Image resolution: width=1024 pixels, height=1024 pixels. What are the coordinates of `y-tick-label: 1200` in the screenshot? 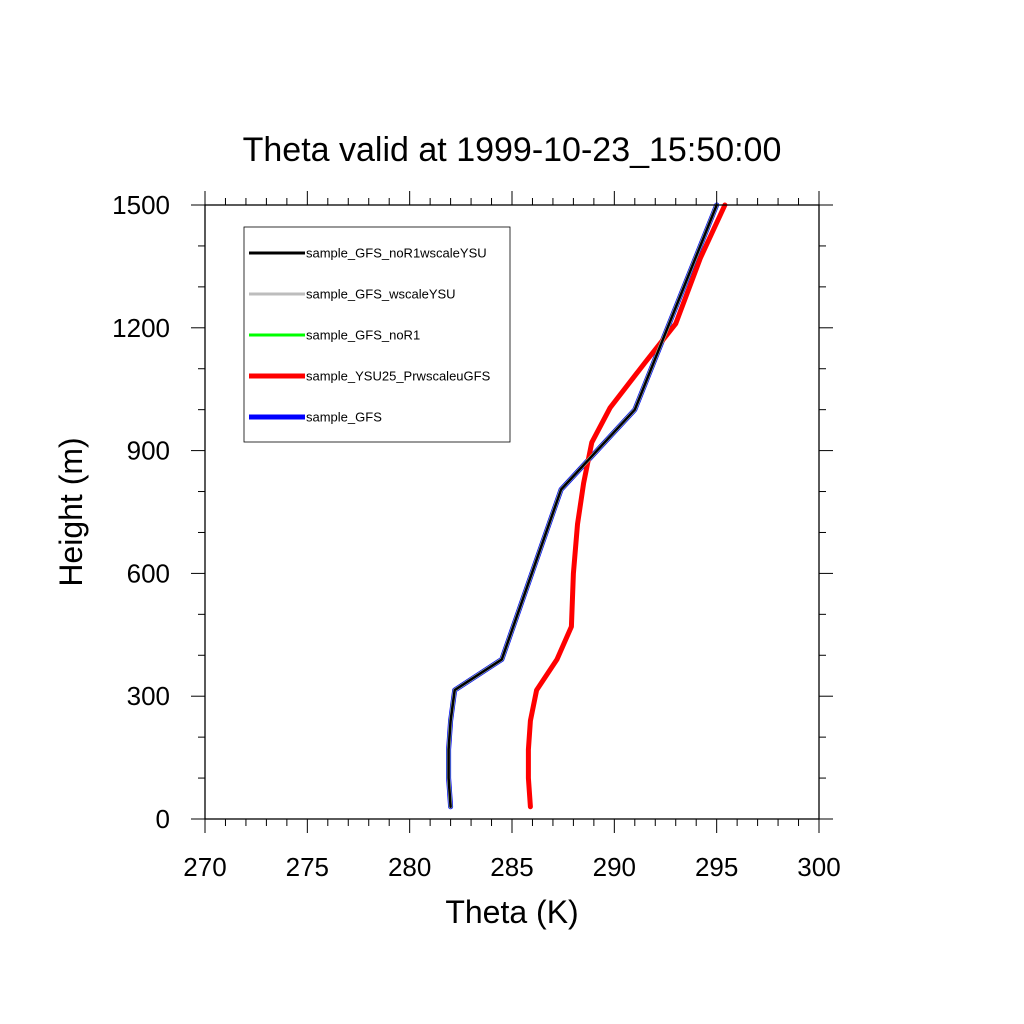 It's located at (141, 328).